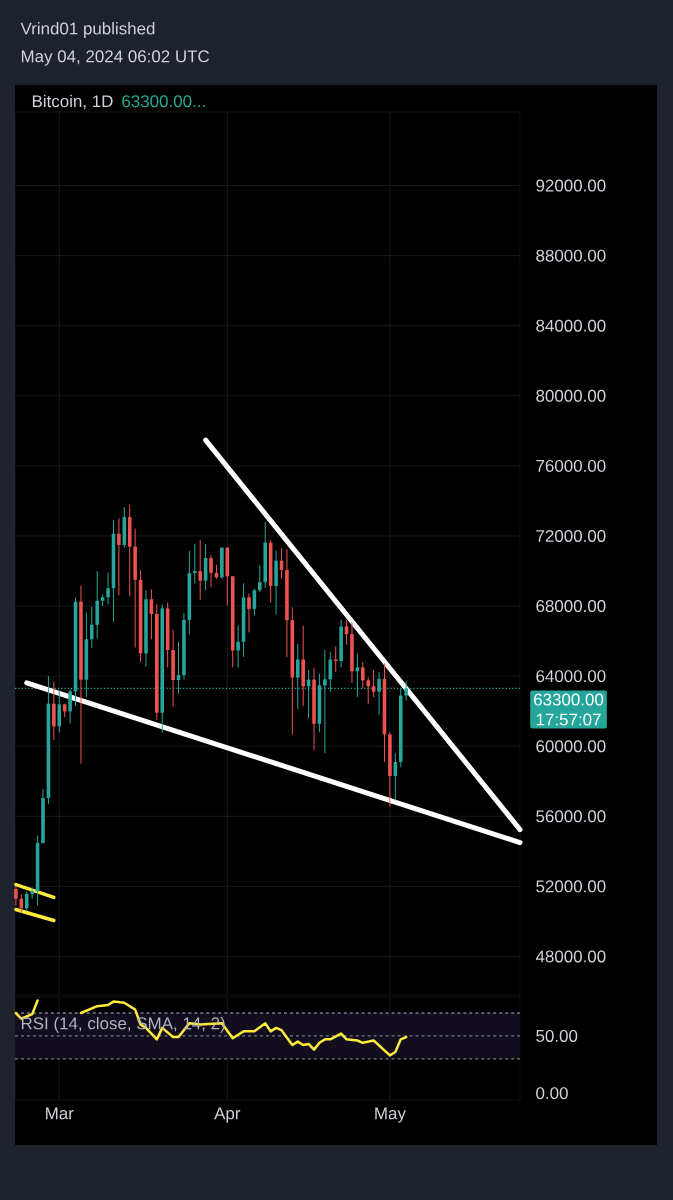 This screenshot has height=1200, width=673. I want to click on y-tick-label: 84000.00, so click(571, 325).